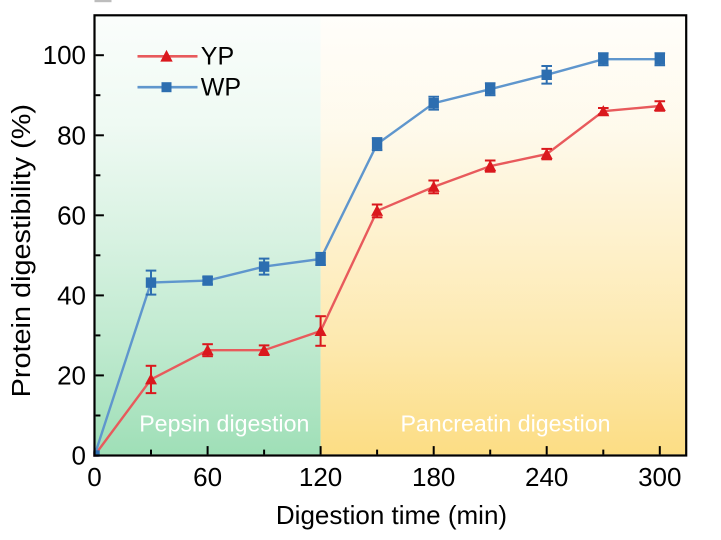 The width and height of the screenshot is (721, 540). I want to click on svg-text: 120, so click(320, 477).